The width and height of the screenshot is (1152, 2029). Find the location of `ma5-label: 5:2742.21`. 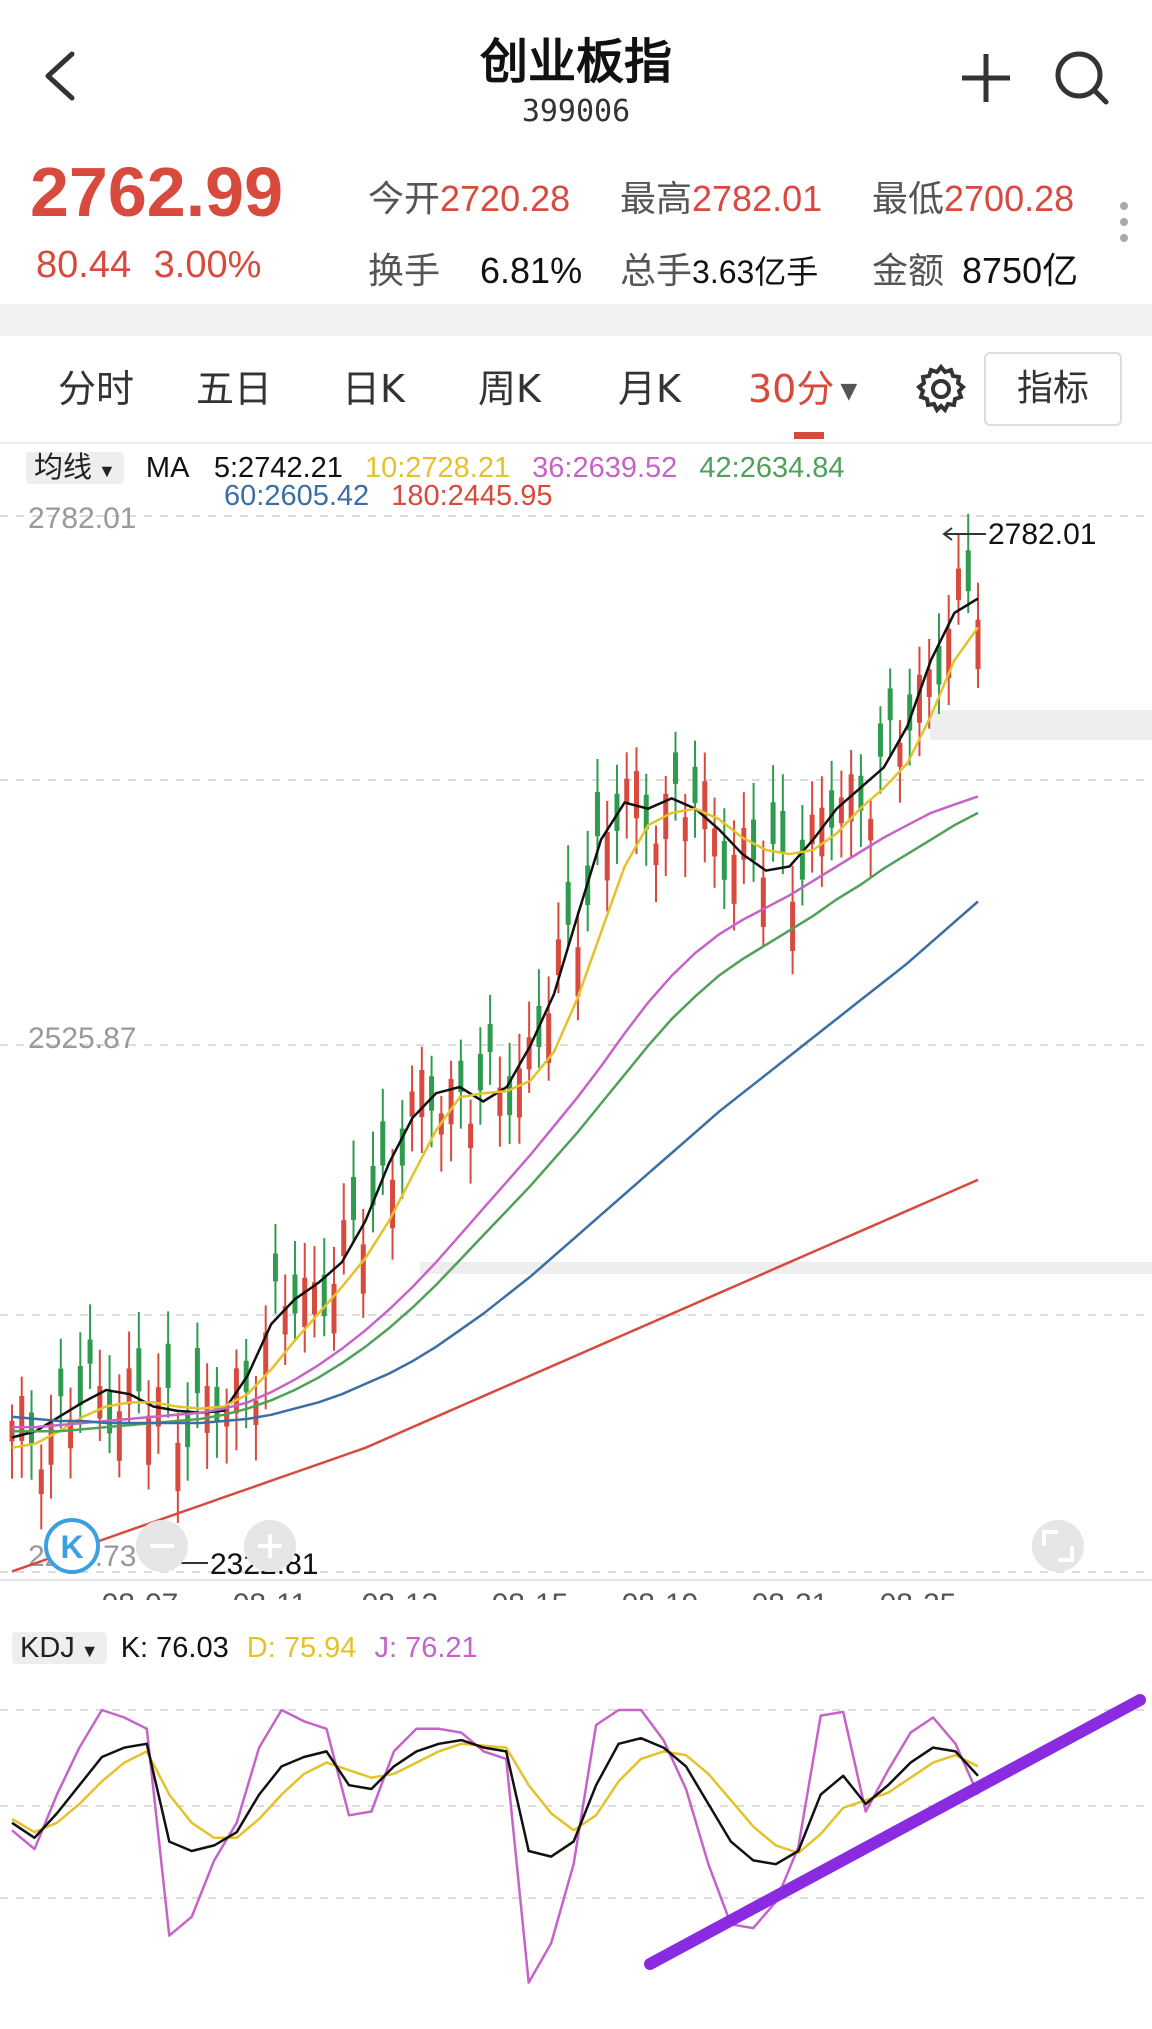

ma5-label: 5:2742.21 is located at coordinates (278, 468).